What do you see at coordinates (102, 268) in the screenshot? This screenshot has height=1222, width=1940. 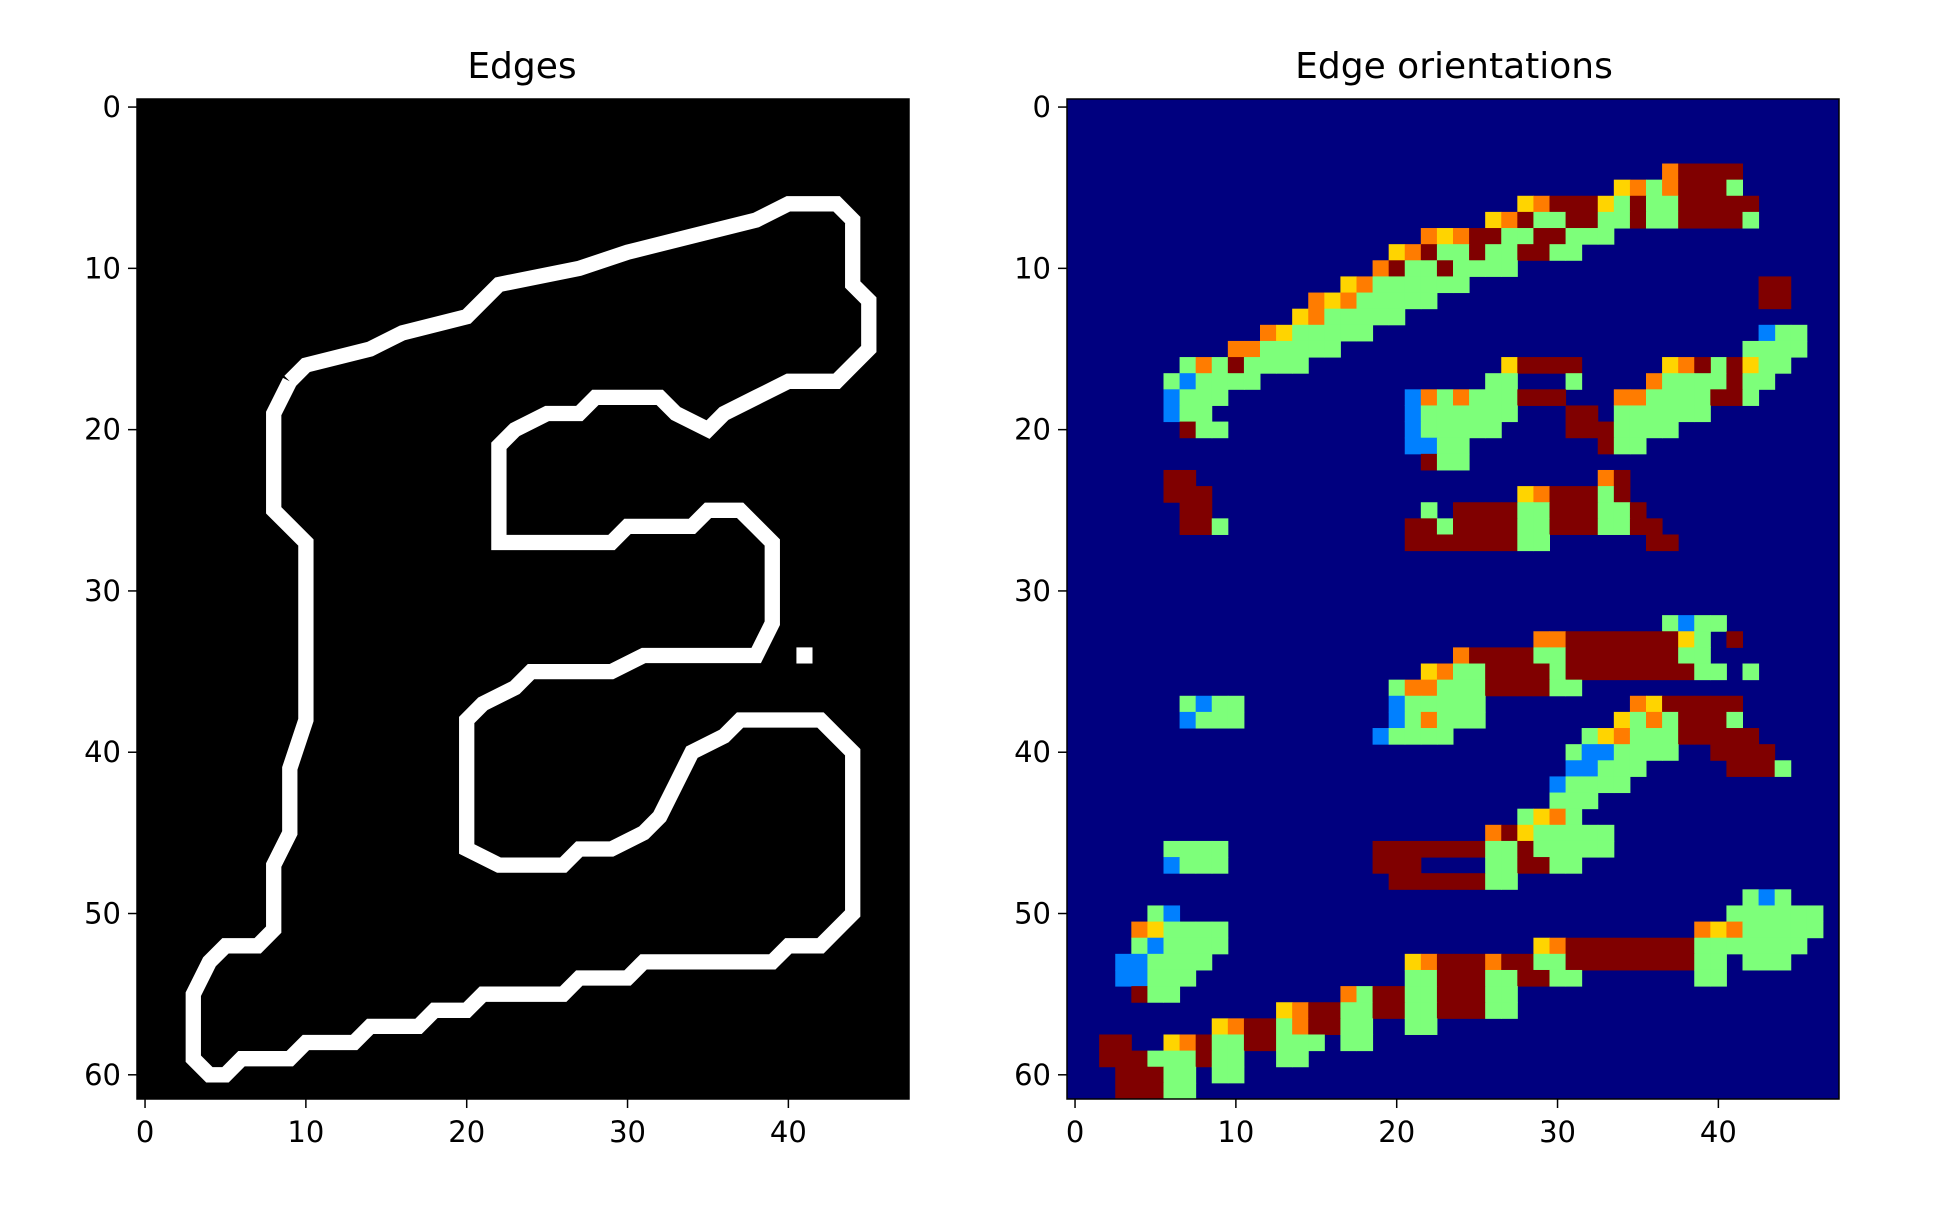 I see `y-tick-label: 10` at bounding box center [102, 268].